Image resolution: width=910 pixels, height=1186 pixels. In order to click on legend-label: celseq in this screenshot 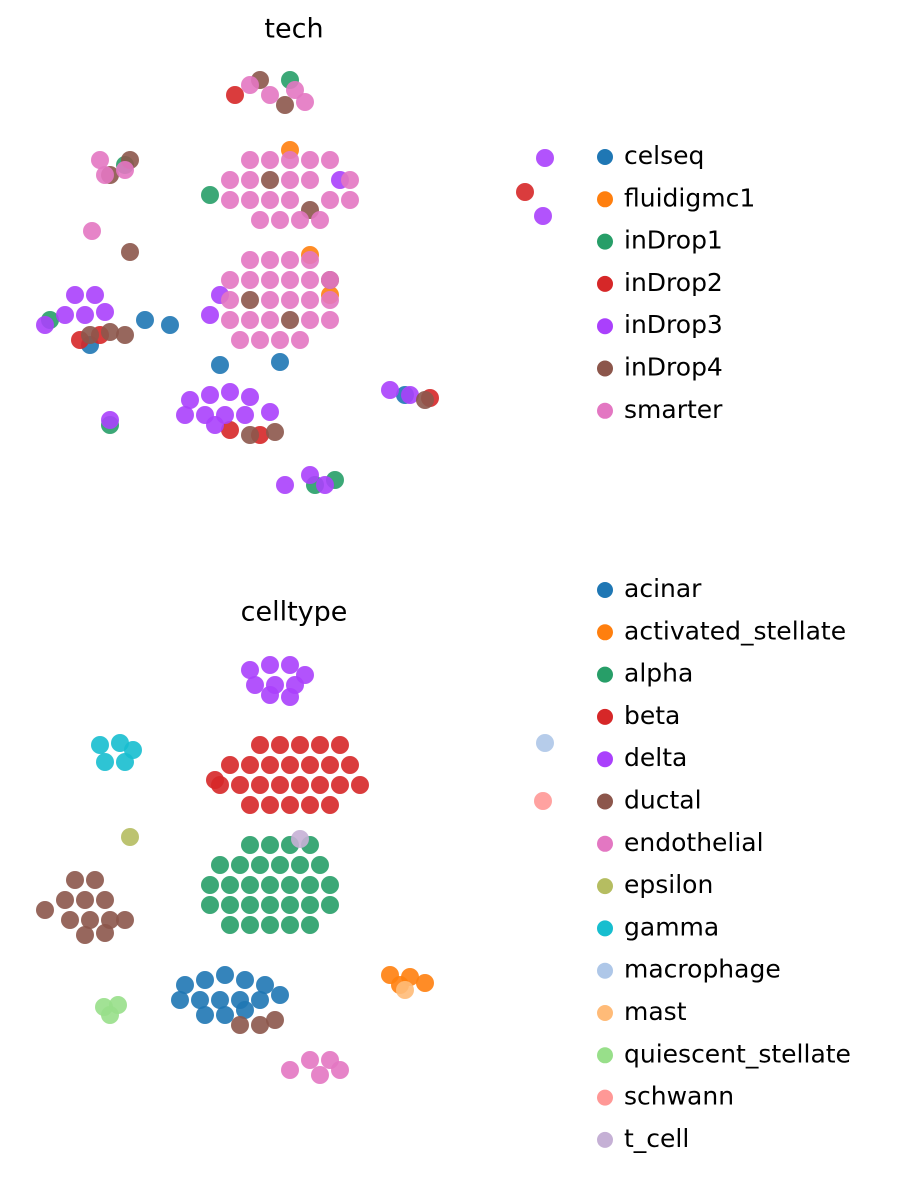, I will do `click(664, 155)`.